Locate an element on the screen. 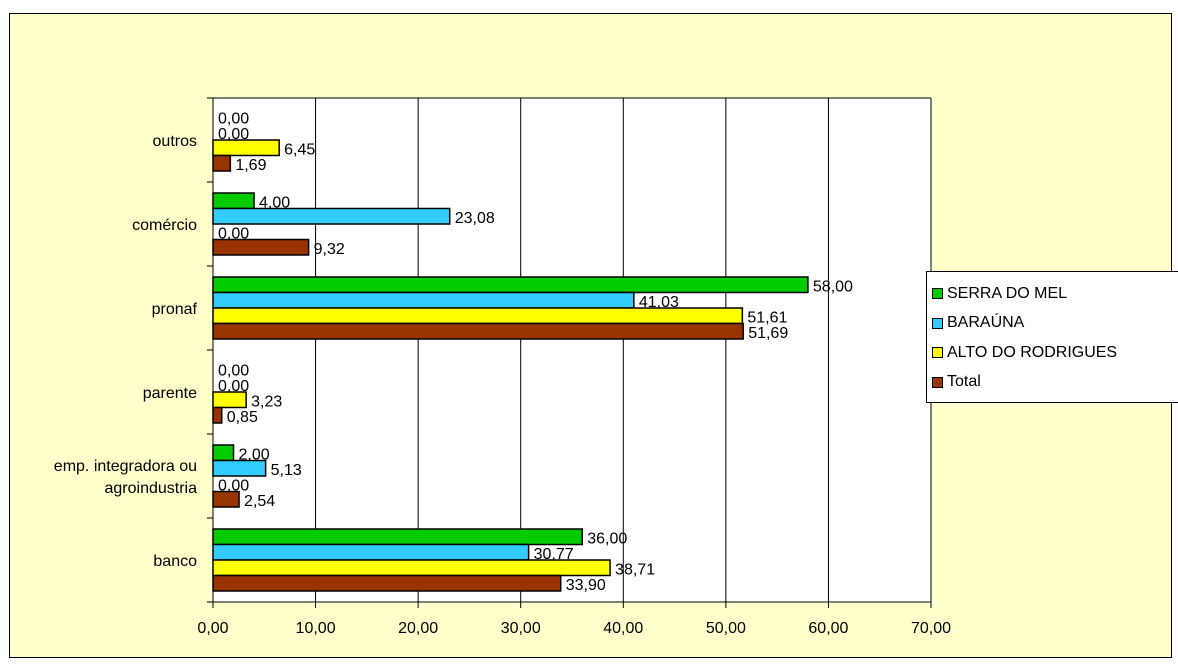 The height and width of the screenshot is (664, 1178). data-label: 6,45 is located at coordinates (299, 150).